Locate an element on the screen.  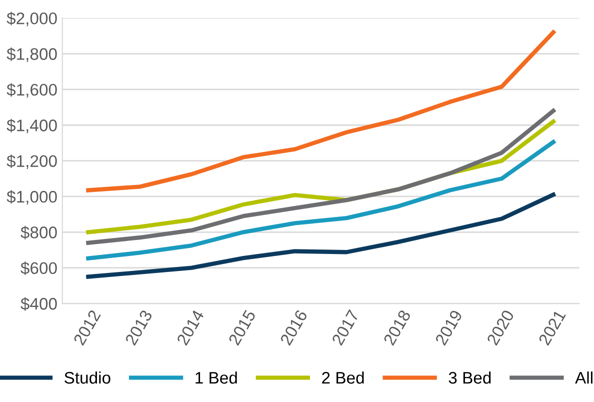
legend-label: 2 Bed is located at coordinates (343, 377).